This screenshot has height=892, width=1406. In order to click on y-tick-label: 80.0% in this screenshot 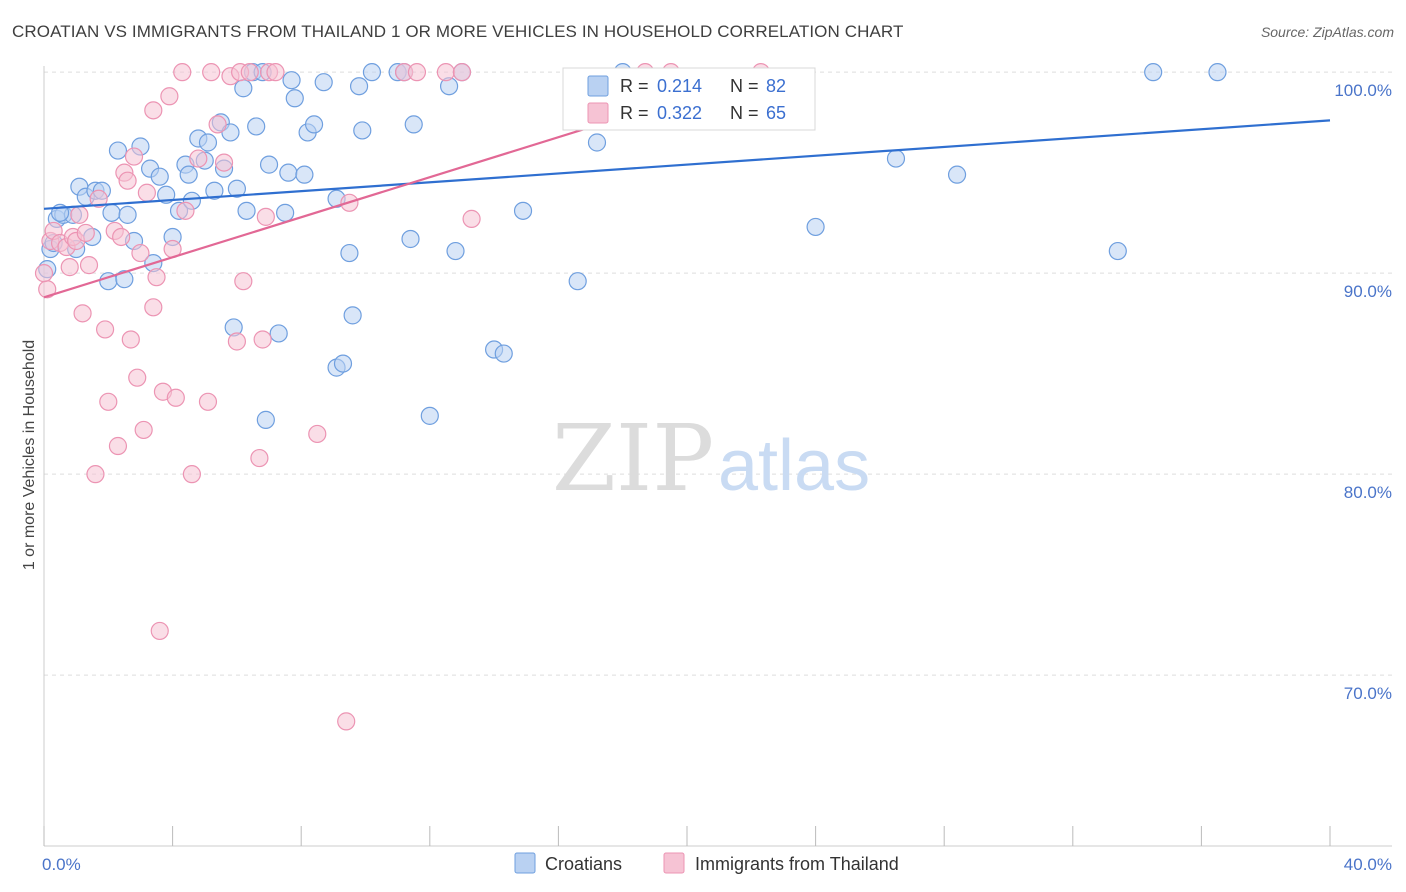, I will do `click(1368, 492)`.